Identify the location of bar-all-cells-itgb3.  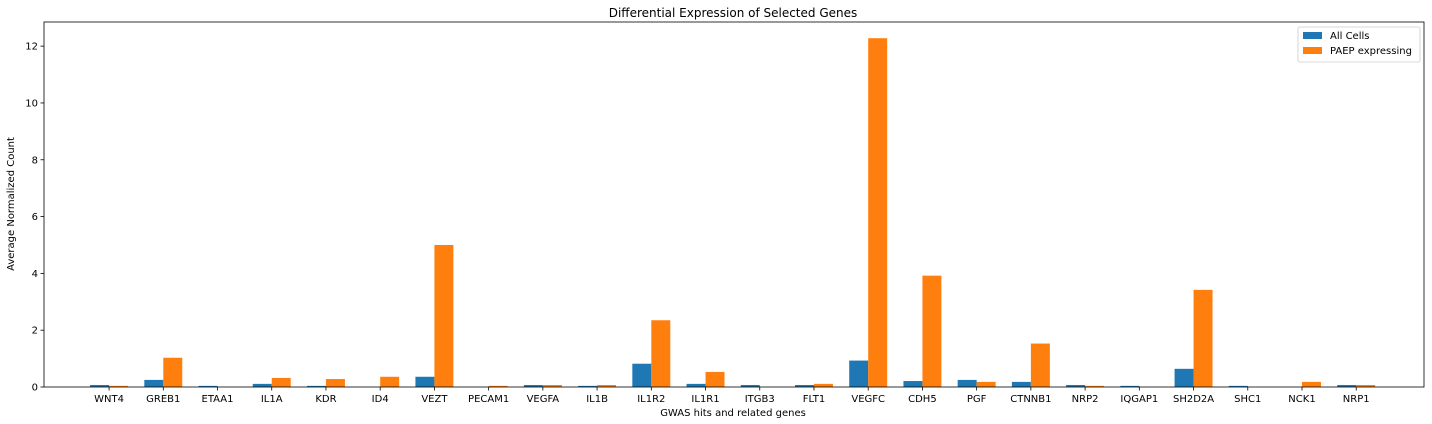
(750, 386).